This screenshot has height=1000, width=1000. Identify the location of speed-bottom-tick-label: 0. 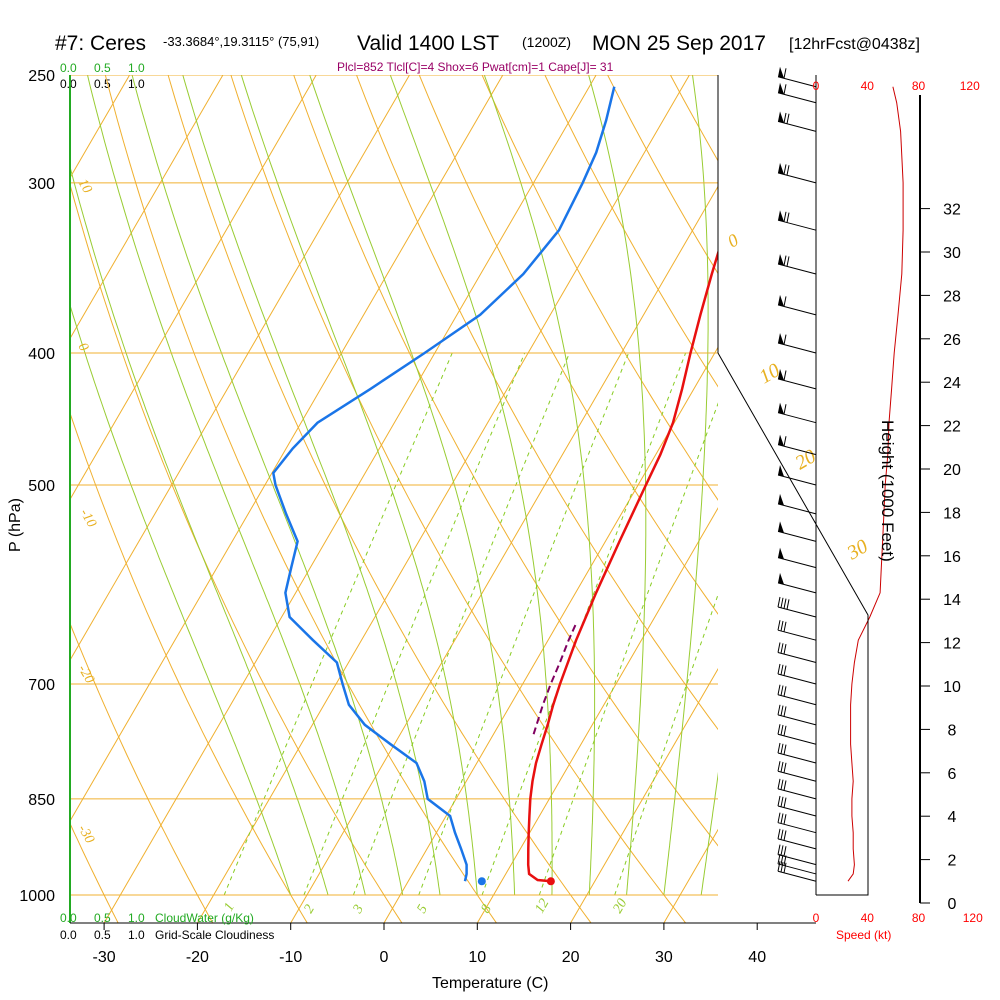
(816, 918).